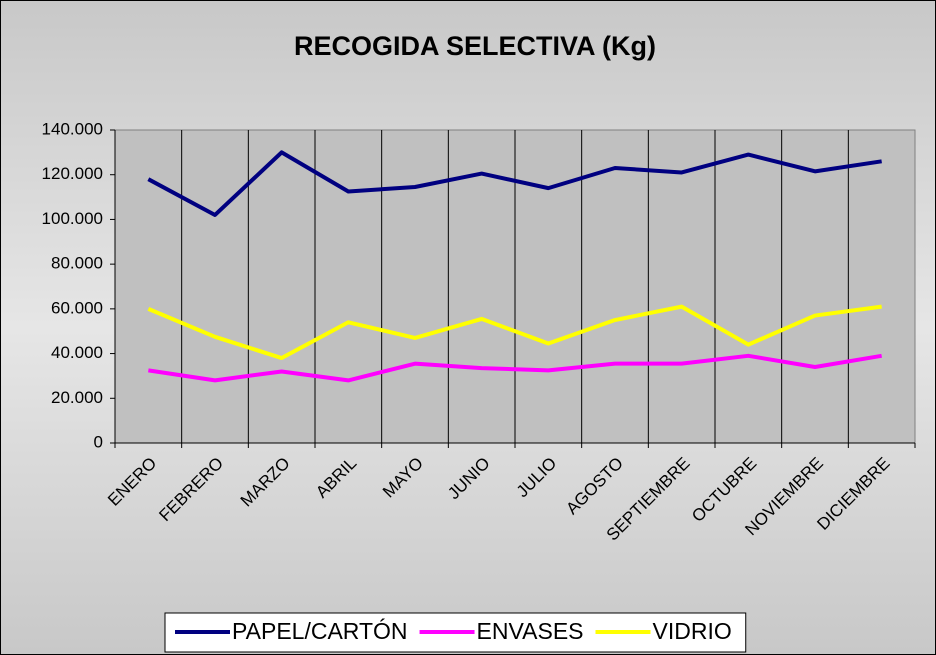 This screenshot has height=655, width=936. What do you see at coordinates (98, 441) in the screenshot?
I see `y-tick-label: 0` at bounding box center [98, 441].